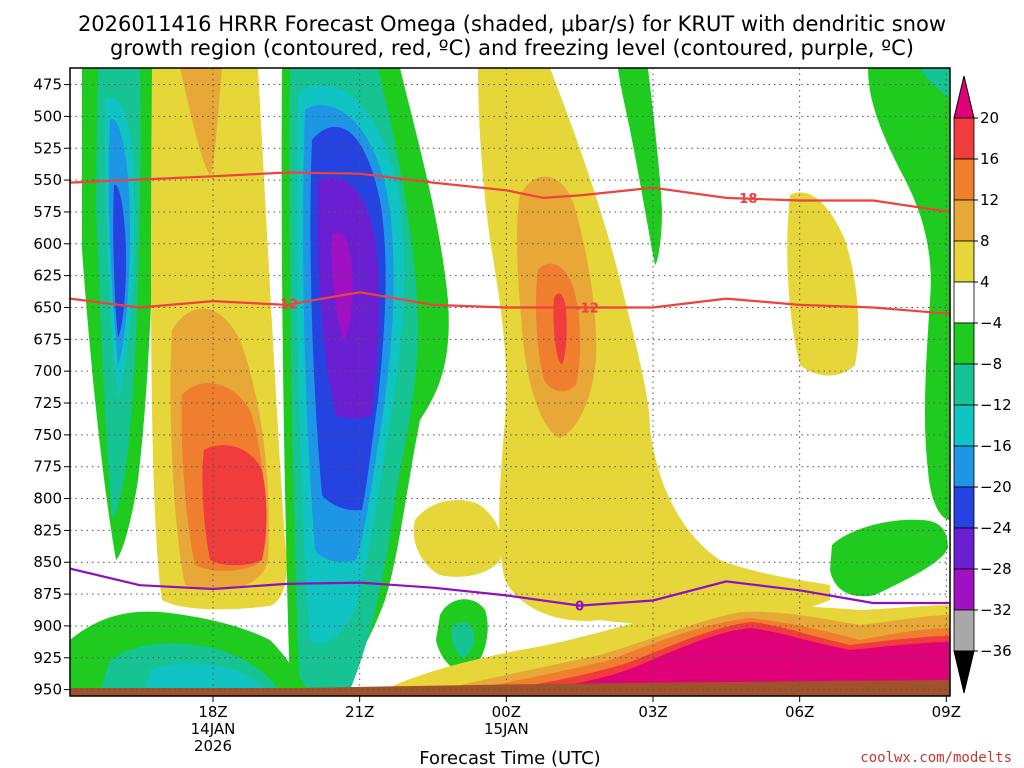 This screenshot has height=768, width=1024. I want to click on shade-violet-core-center, so click(342, 286).